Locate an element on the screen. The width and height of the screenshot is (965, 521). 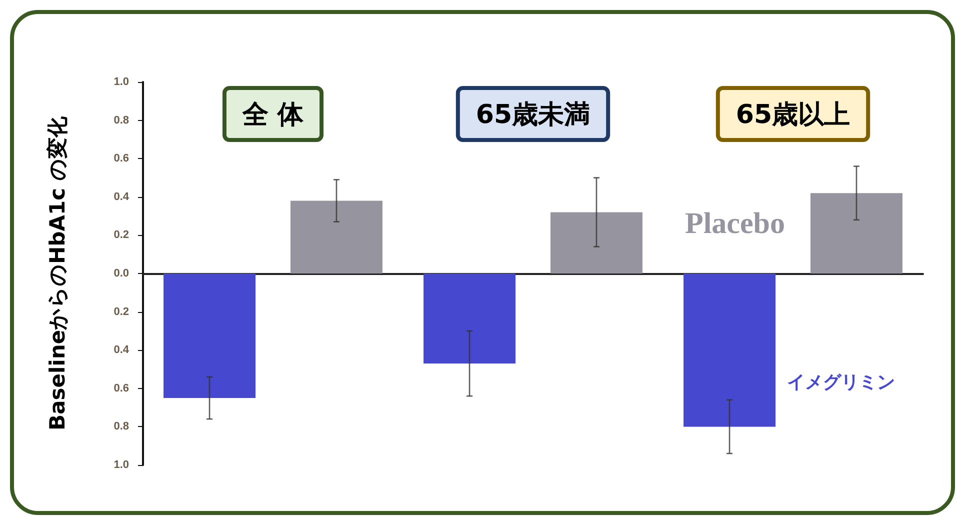
x-tick-label: 全 体 is located at coordinates (273, 115).